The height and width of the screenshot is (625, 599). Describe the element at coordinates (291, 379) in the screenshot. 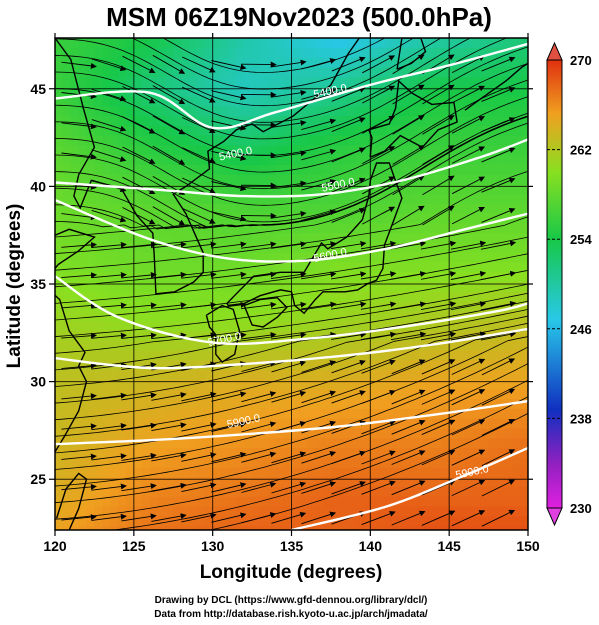

I see `streamline` at that location.